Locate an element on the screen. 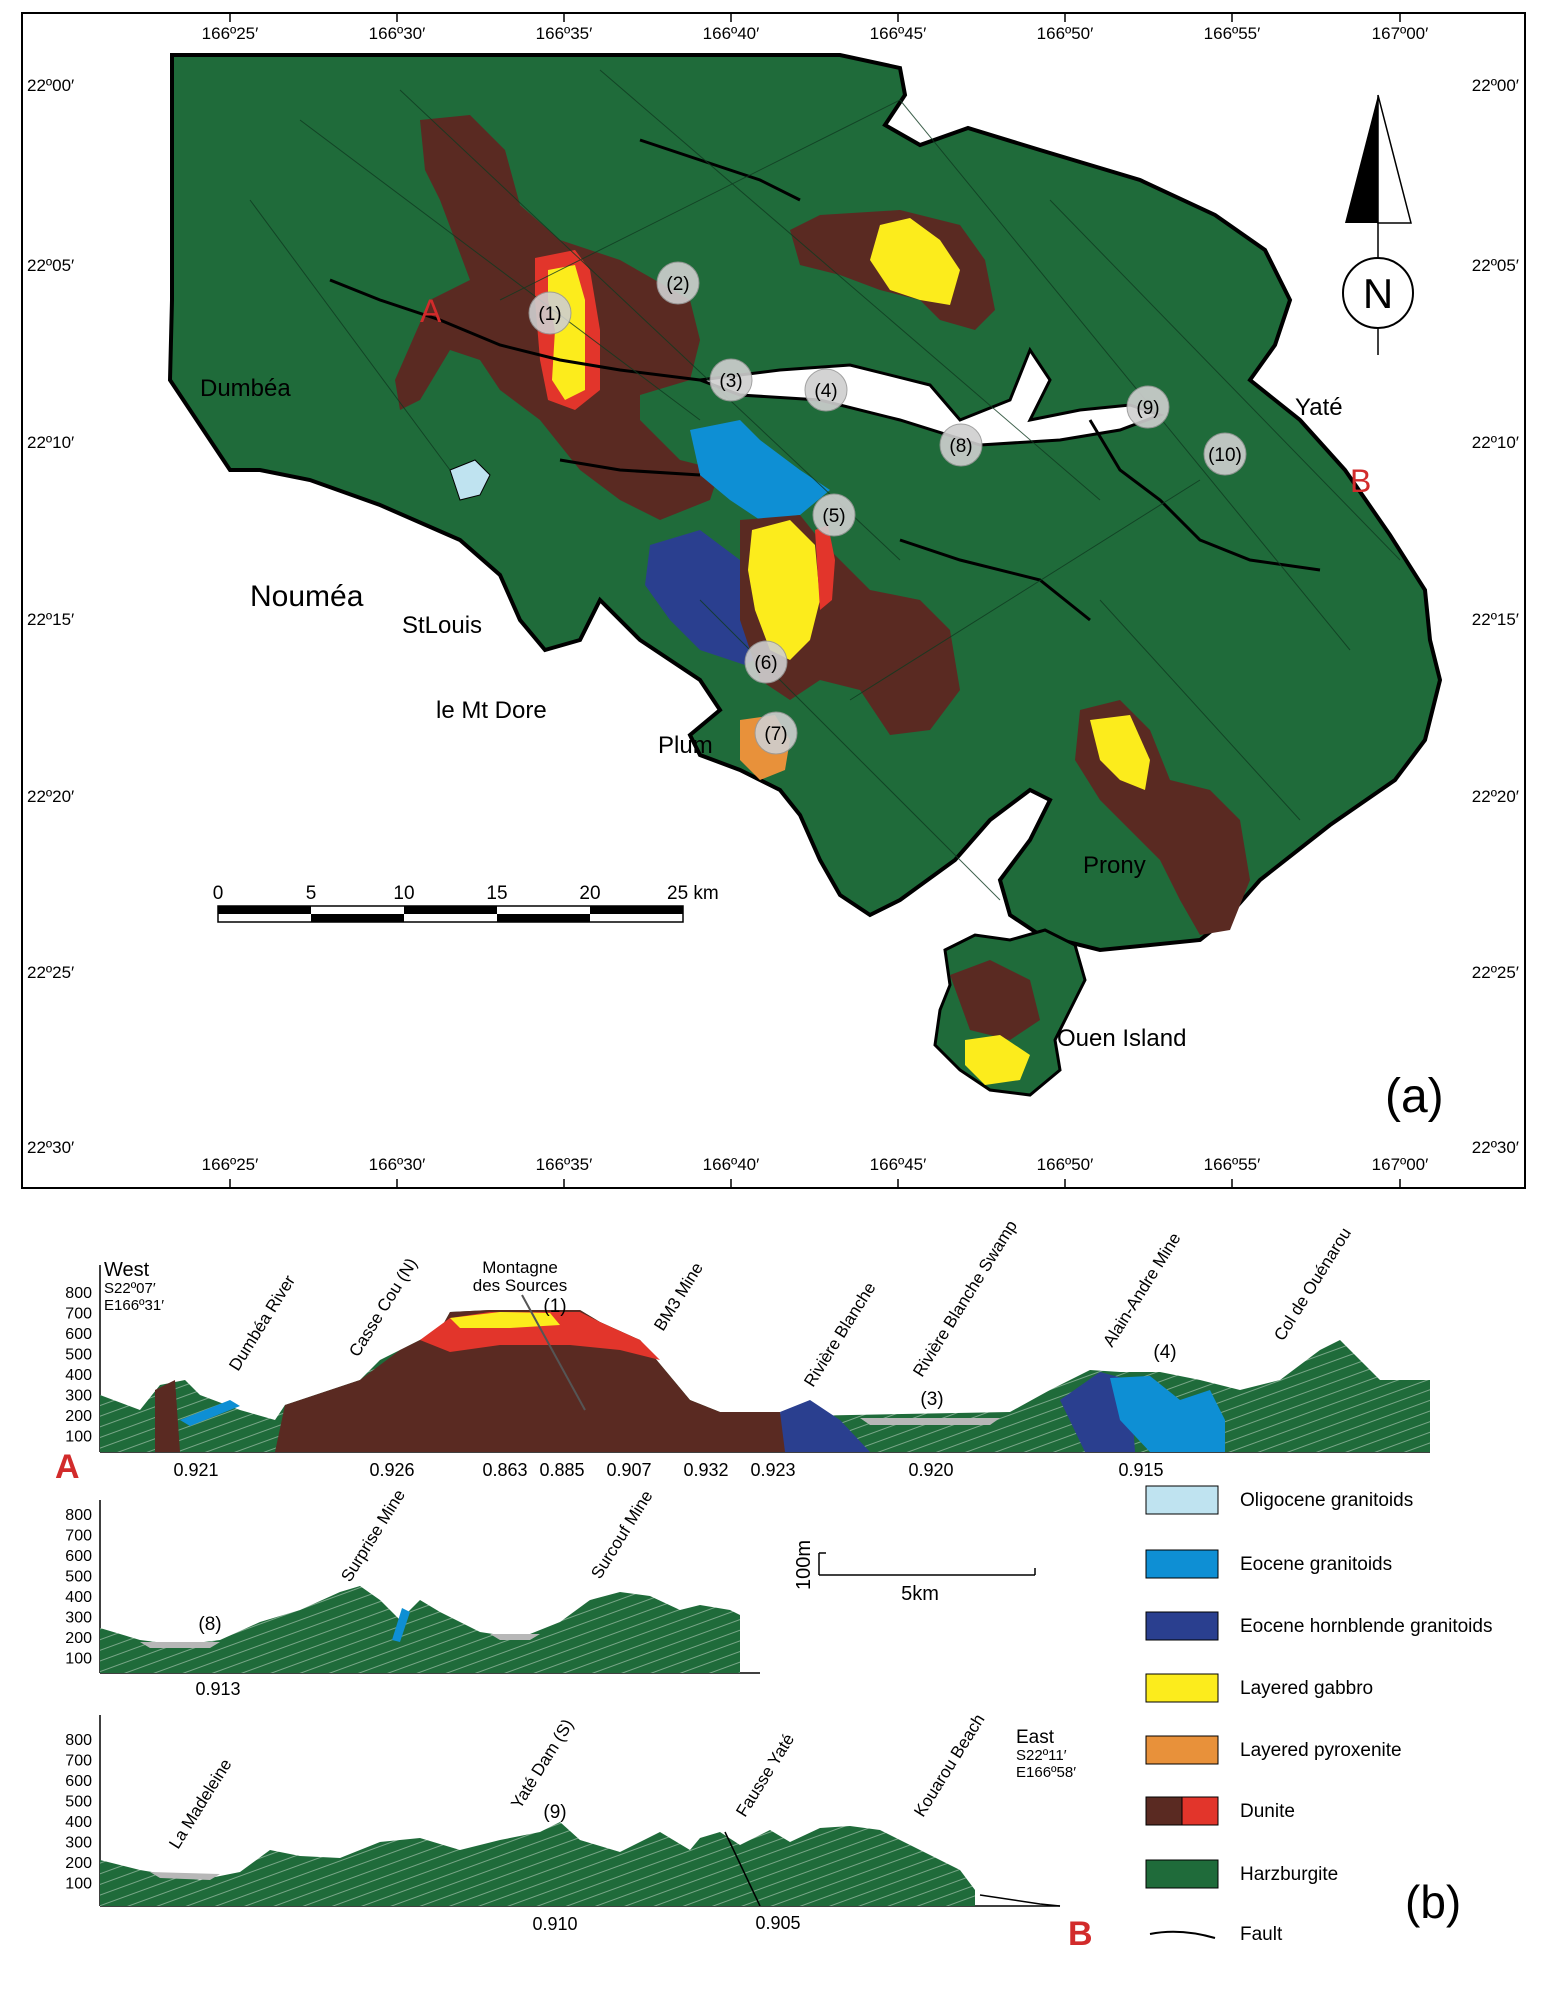 The width and height of the screenshot is (1546, 2000). map-scale-bar: 0 5 10 15 20 25 km is located at coordinates (466, 903).